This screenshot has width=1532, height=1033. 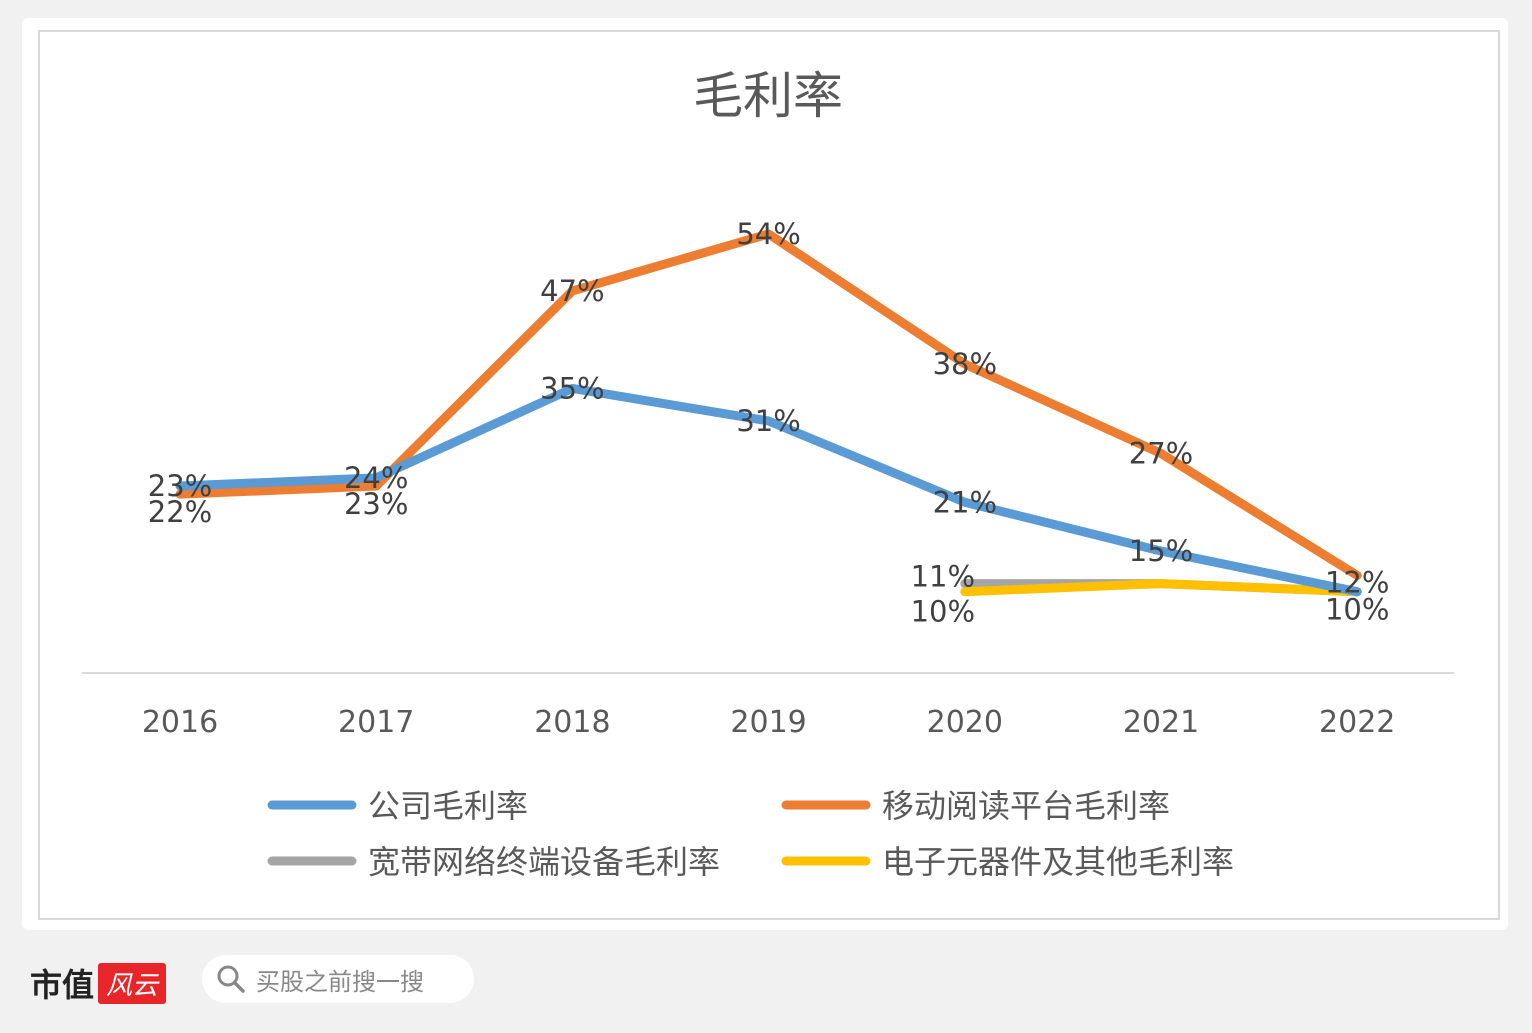 What do you see at coordinates (572, 388) in the screenshot?
I see `data-label: 35%` at bounding box center [572, 388].